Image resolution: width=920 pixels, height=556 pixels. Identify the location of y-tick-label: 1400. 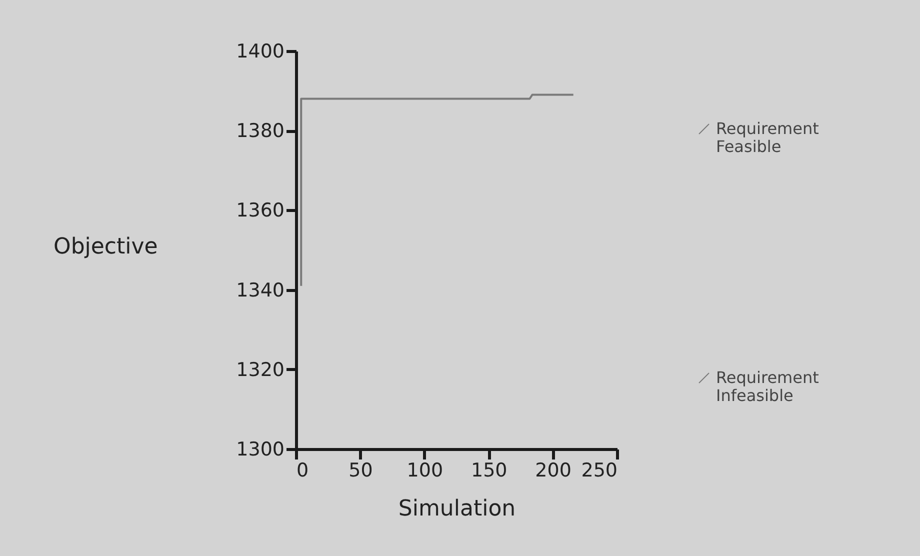
(260, 51).